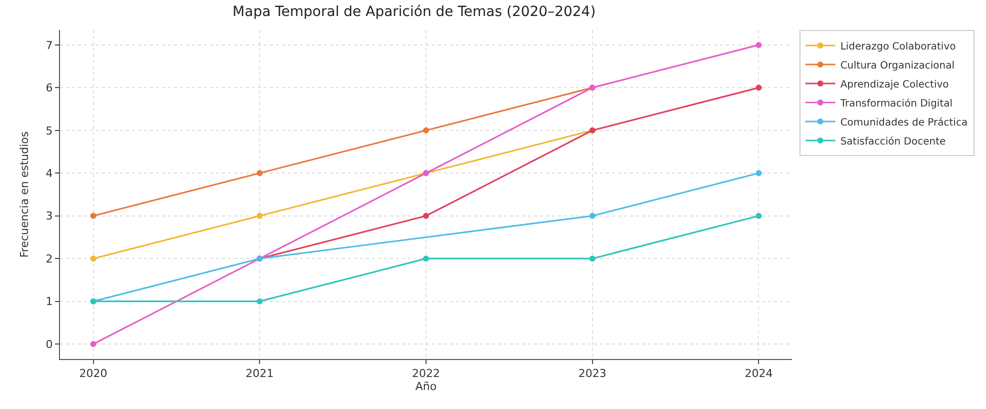 The height and width of the screenshot is (409, 986). What do you see at coordinates (49, 301) in the screenshot?
I see `y-tick-label: 1` at bounding box center [49, 301].